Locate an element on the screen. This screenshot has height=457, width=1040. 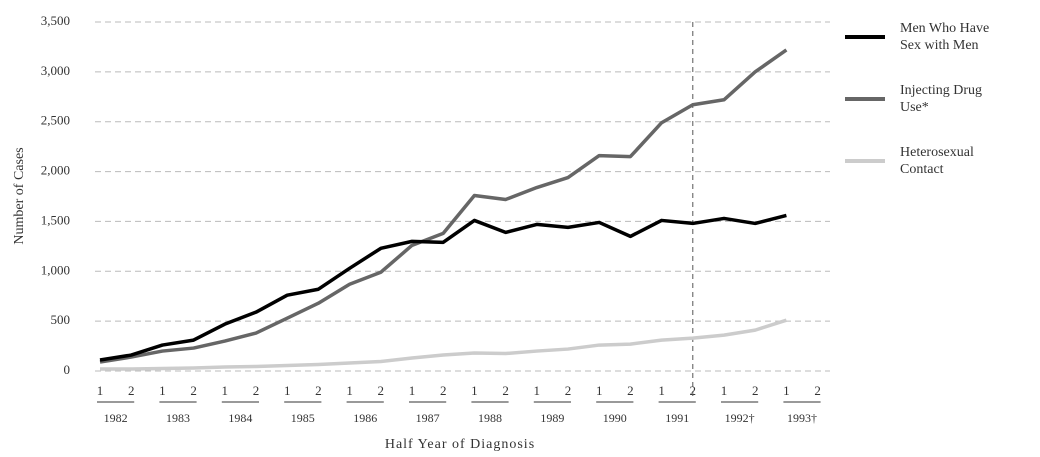
x-axis-title: Half Year of Diagnosis is located at coordinates (460, 444).